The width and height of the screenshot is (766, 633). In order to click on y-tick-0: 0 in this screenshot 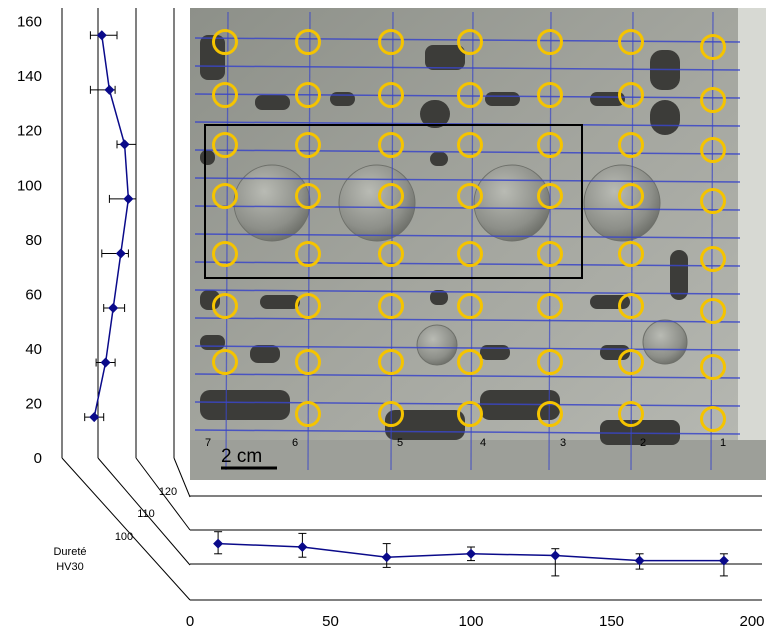, I will do `click(38, 458)`.